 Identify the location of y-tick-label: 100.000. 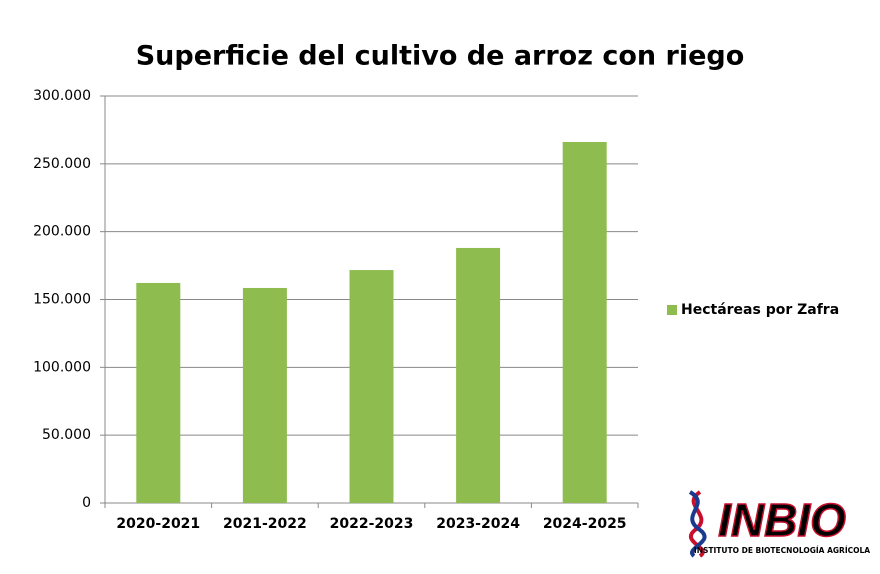
(62, 367).